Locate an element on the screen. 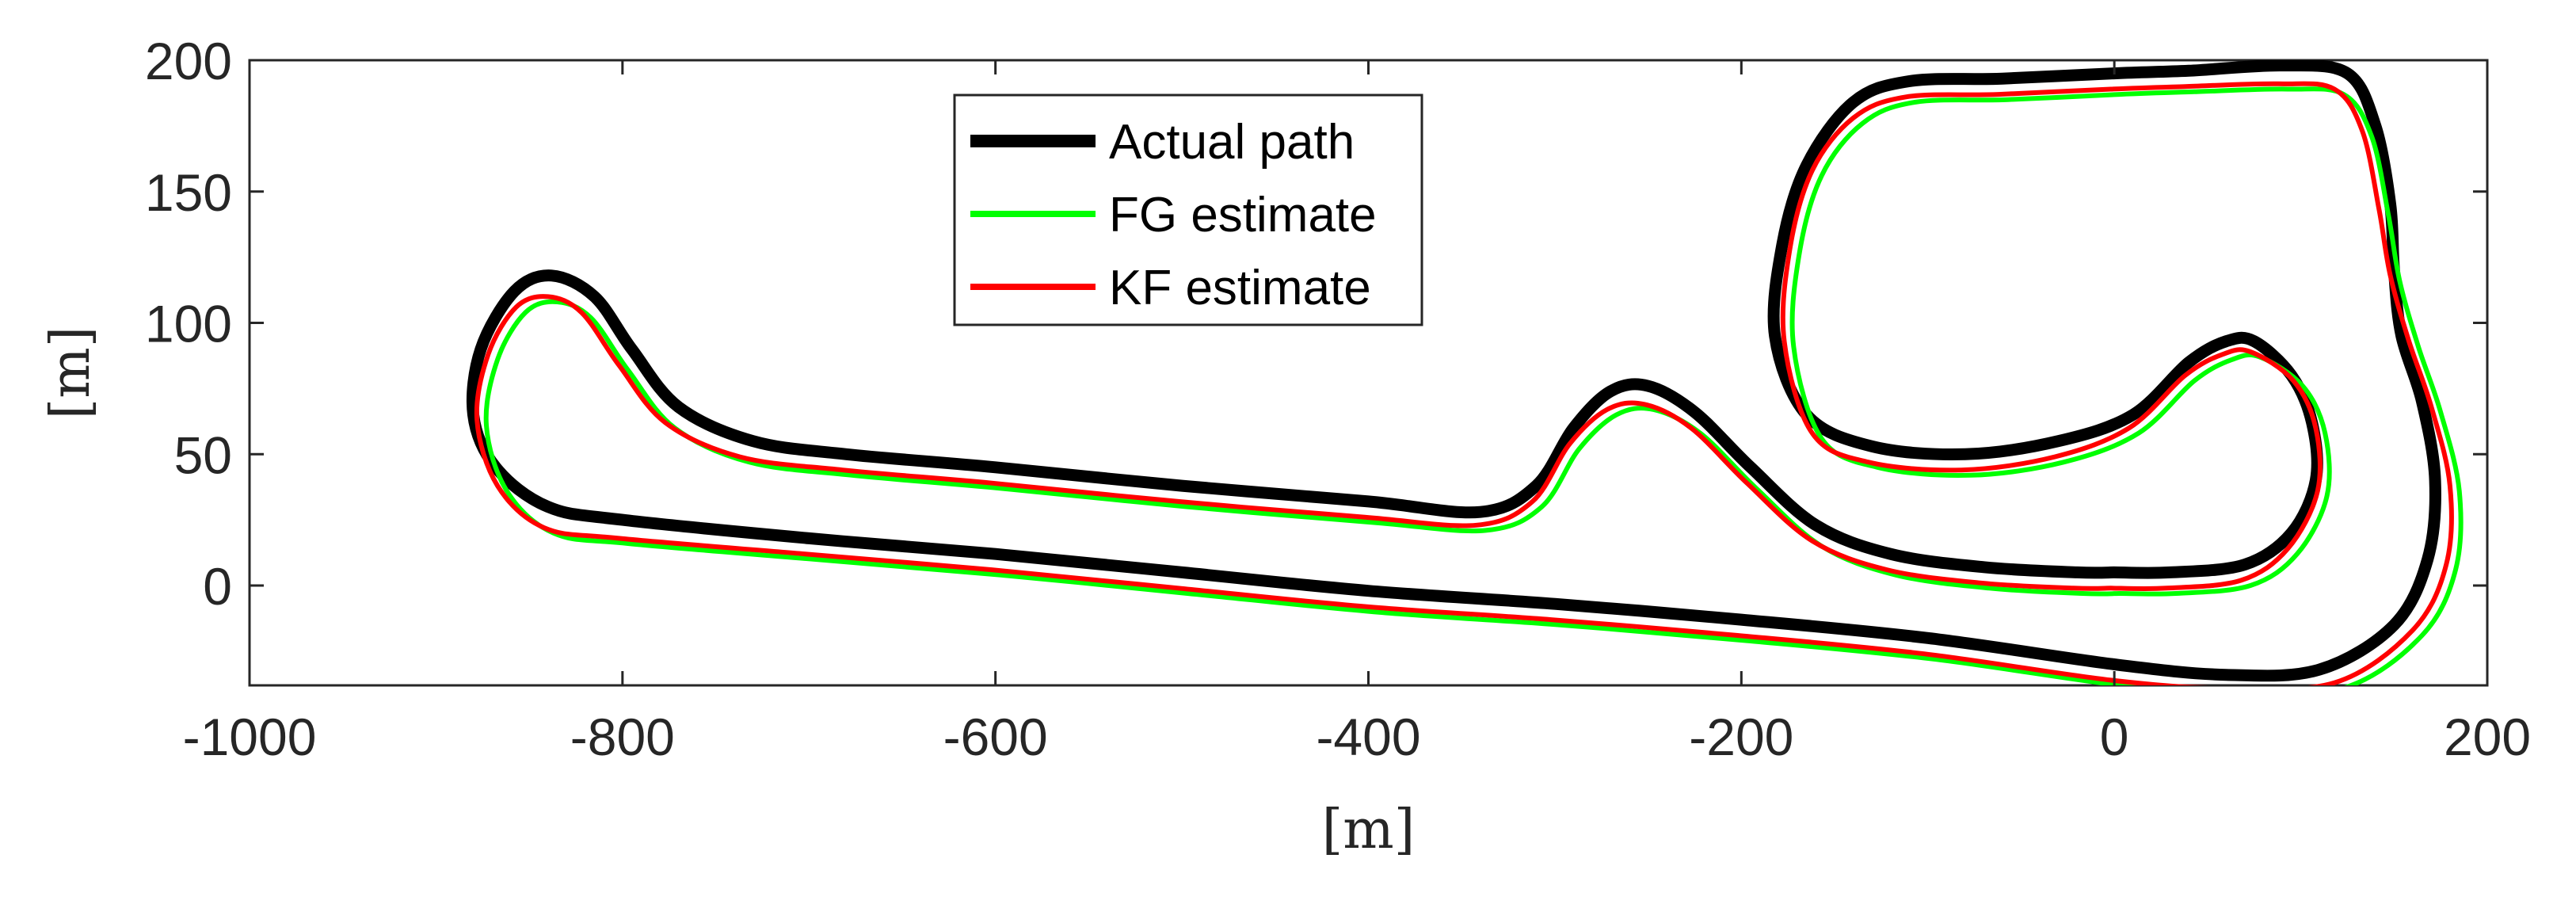 This screenshot has height=908, width=2576. x-tick-label: -600 is located at coordinates (996, 737).